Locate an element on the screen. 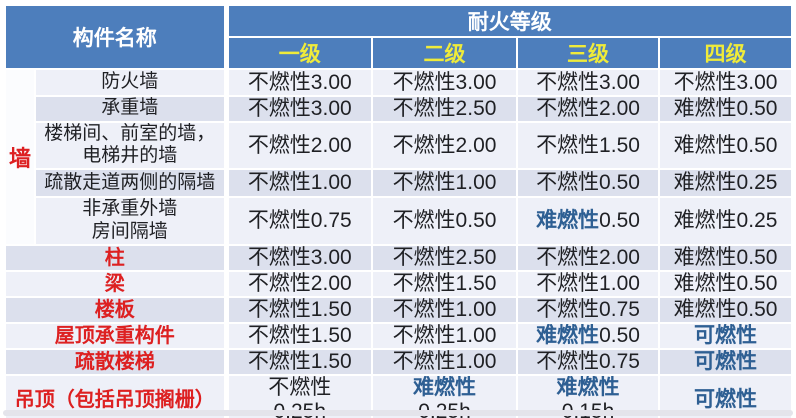 This screenshot has width=796, height=418. rating-cell-grade-1: 不燃性1.00 is located at coordinates (298, 183).